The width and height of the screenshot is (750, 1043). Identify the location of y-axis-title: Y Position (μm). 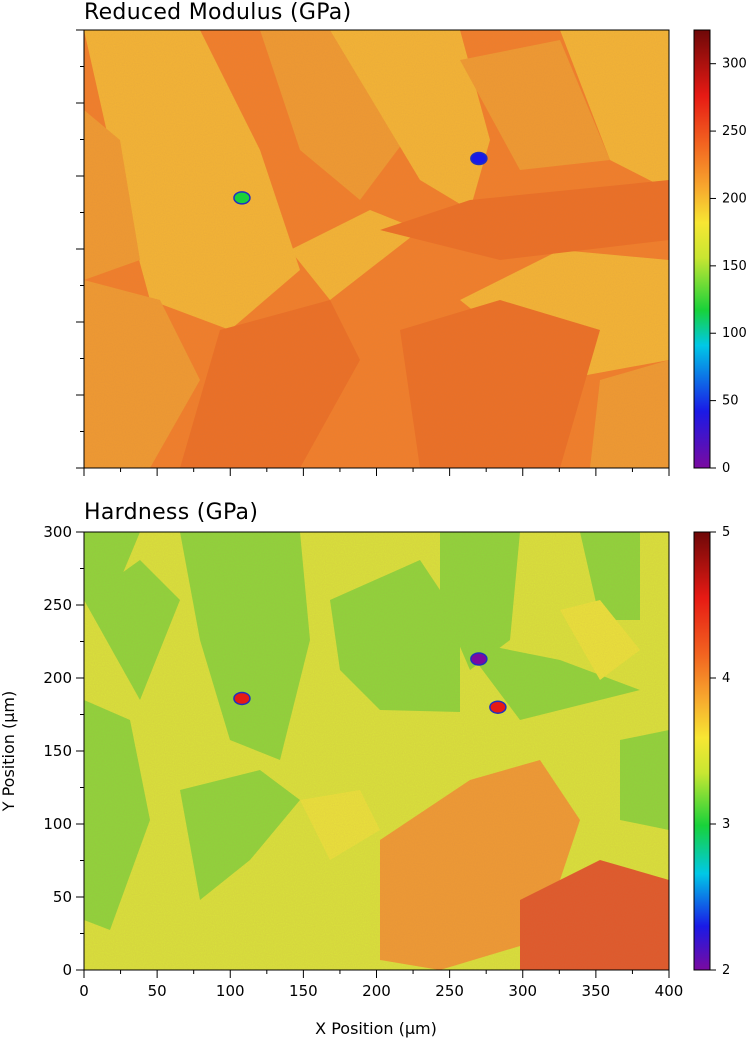
(9, 752).